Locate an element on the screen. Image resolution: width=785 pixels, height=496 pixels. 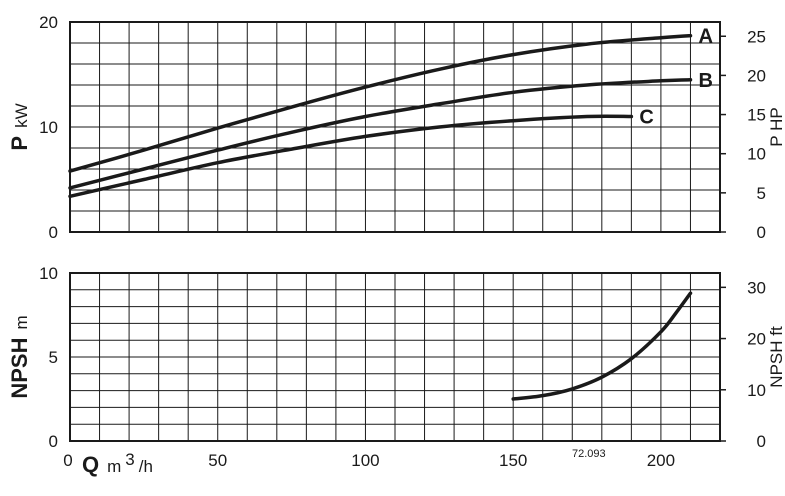
power-ylabel: P kW is located at coordinates (19, 126).